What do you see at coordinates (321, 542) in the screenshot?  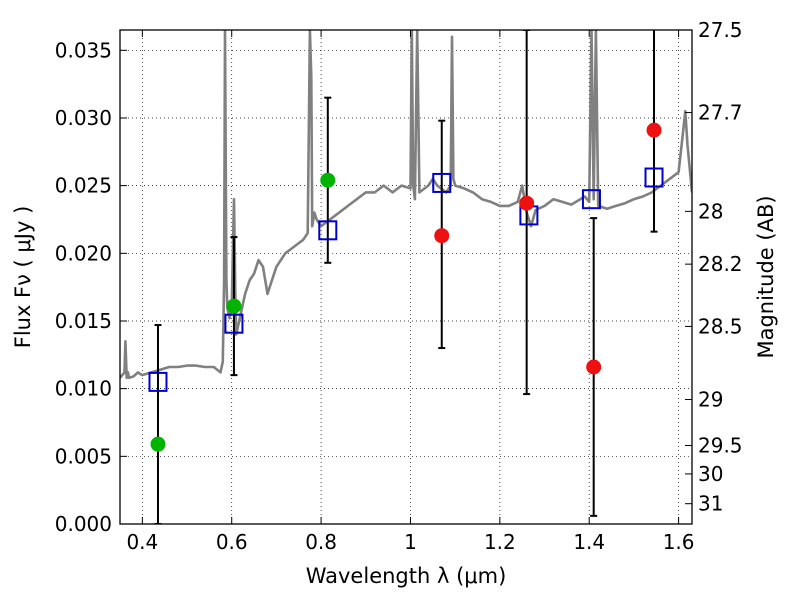 I see `x-tick-label: 0.8` at bounding box center [321, 542].